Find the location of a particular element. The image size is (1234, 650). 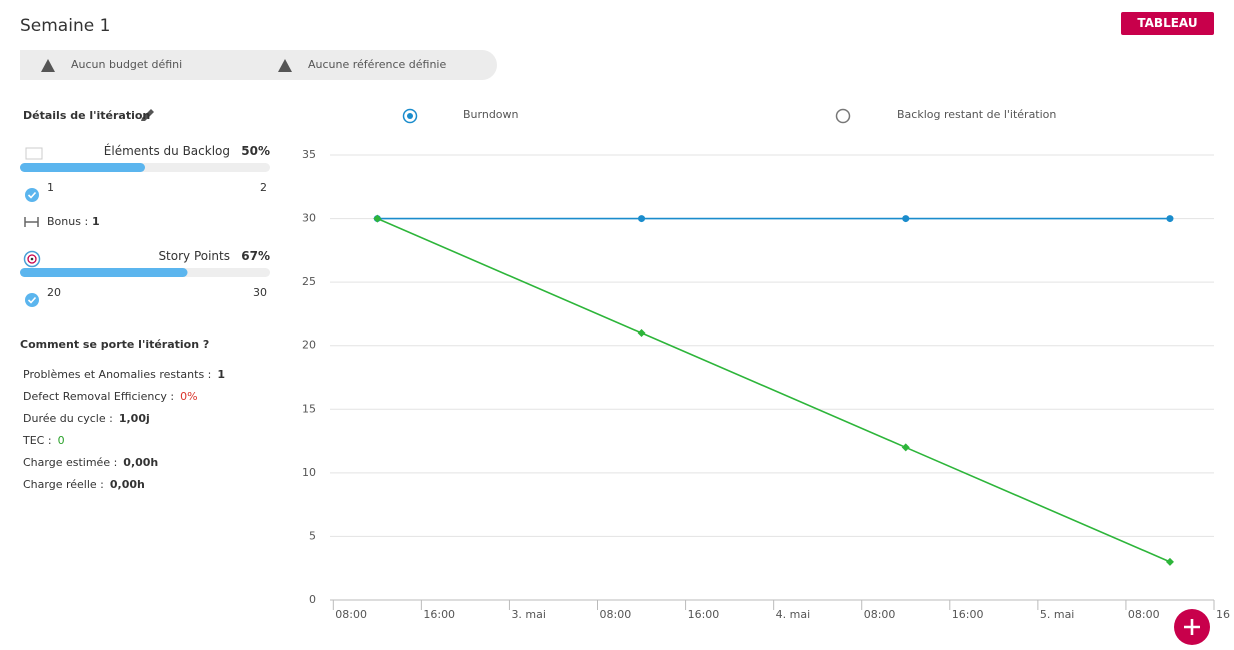

details-title: Détails de l'itération is located at coordinates (87, 115).